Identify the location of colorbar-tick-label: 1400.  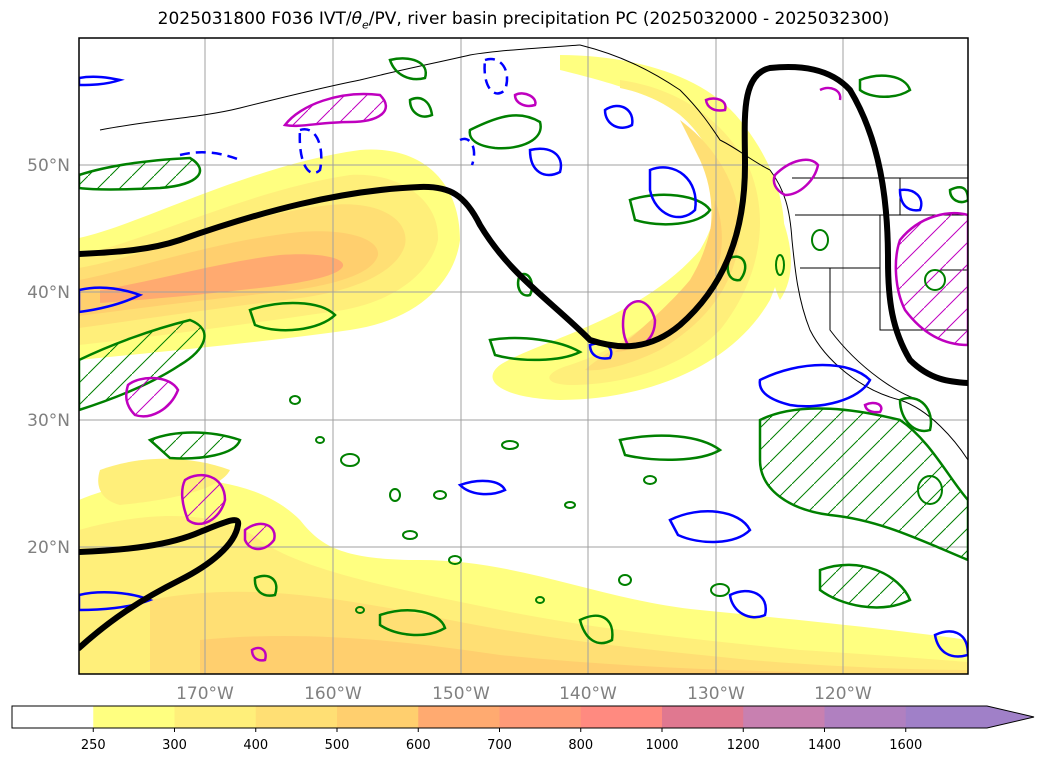
(824, 745).